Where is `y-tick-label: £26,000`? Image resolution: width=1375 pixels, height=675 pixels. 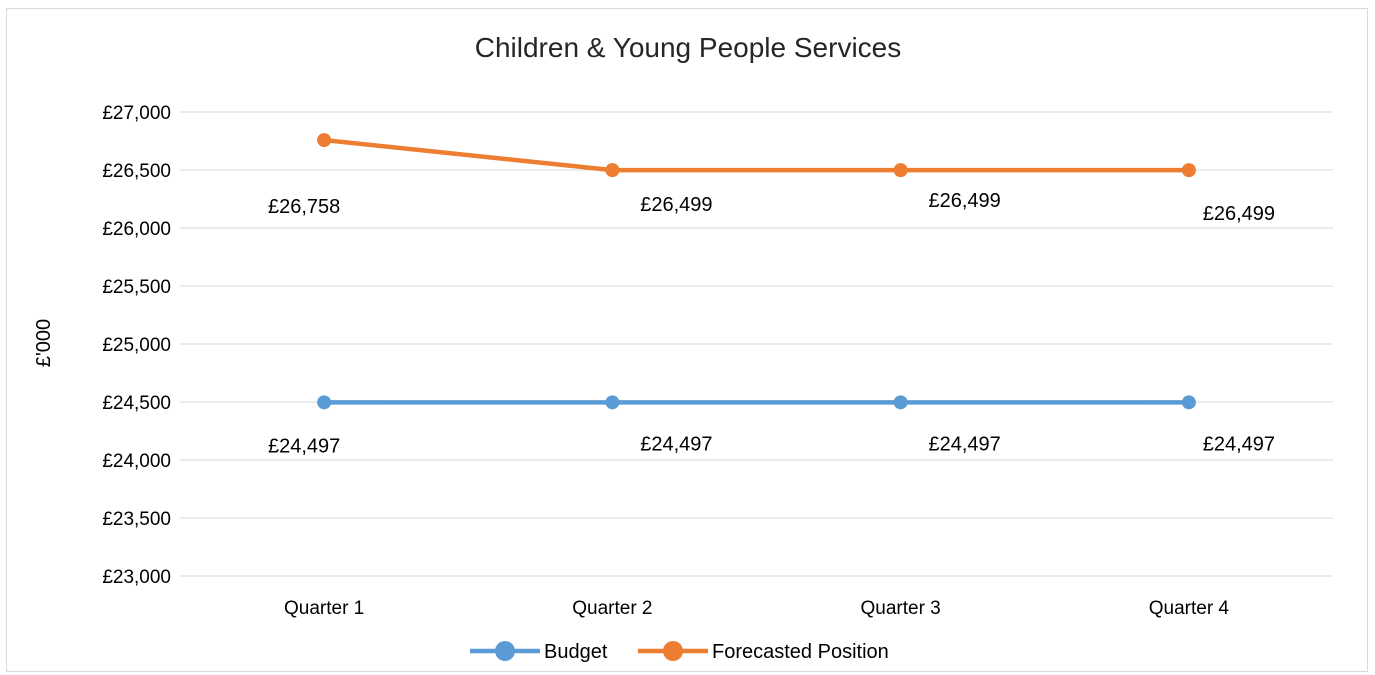 y-tick-label: £26,000 is located at coordinates (136, 229).